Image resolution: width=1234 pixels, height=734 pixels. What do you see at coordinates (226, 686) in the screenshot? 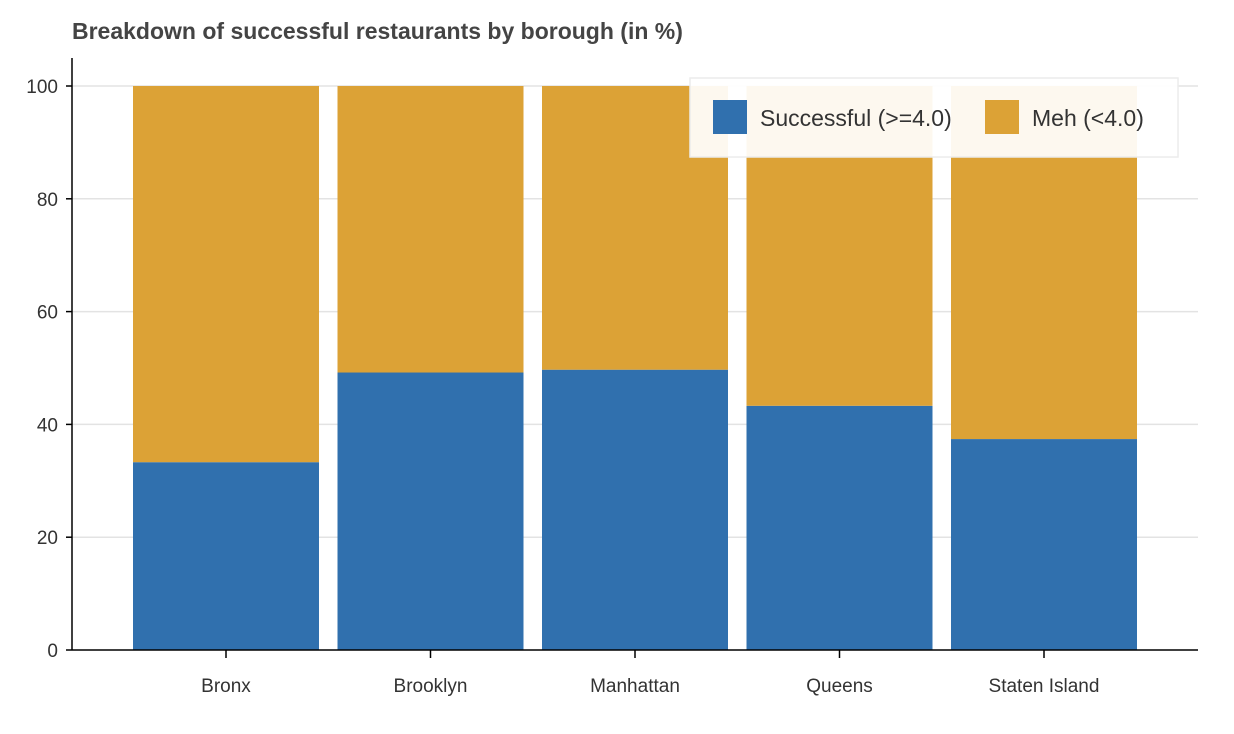
I see `x-tick-label: Bronx` at bounding box center [226, 686].